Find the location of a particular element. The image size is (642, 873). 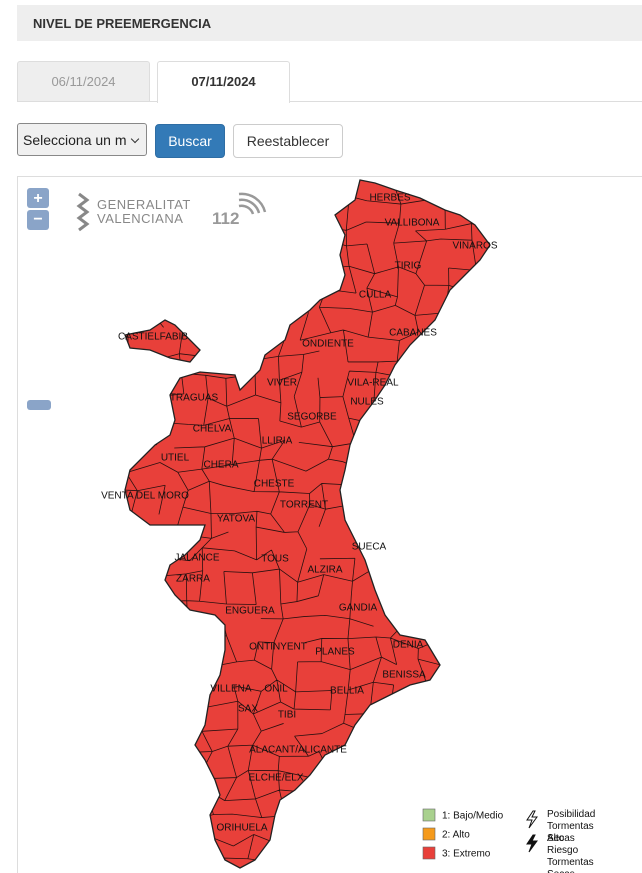

zoom-in-label: + is located at coordinates (37, 198).